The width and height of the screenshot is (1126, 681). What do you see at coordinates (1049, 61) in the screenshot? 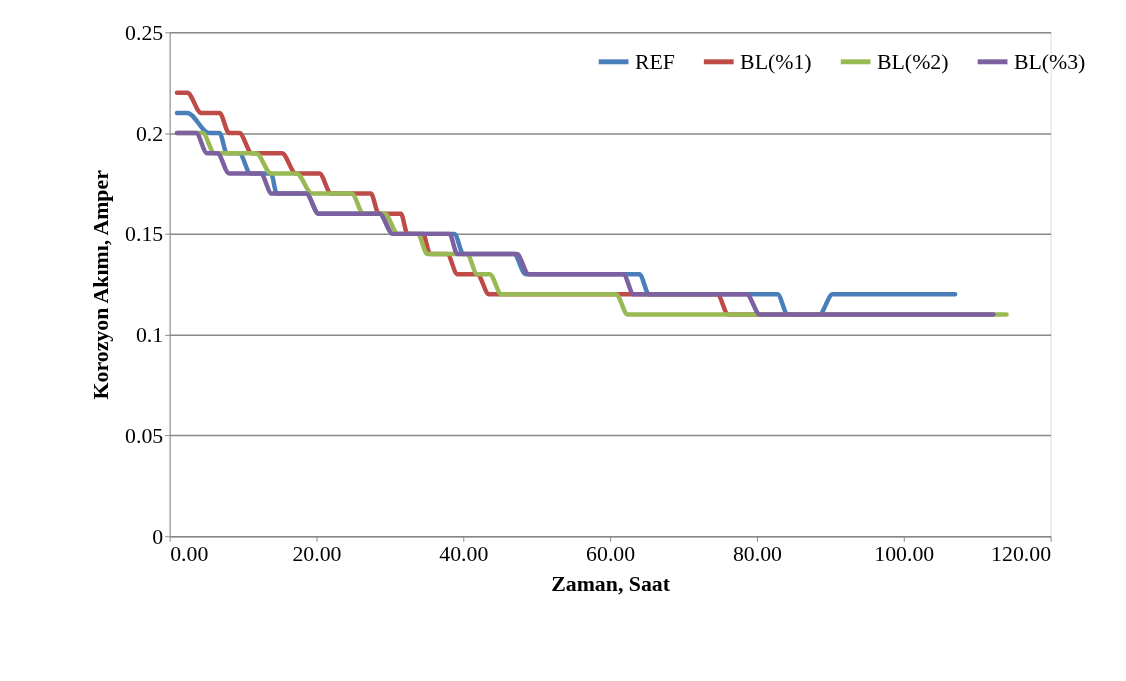
I see `legend-label: BL(%3)` at bounding box center [1049, 61].